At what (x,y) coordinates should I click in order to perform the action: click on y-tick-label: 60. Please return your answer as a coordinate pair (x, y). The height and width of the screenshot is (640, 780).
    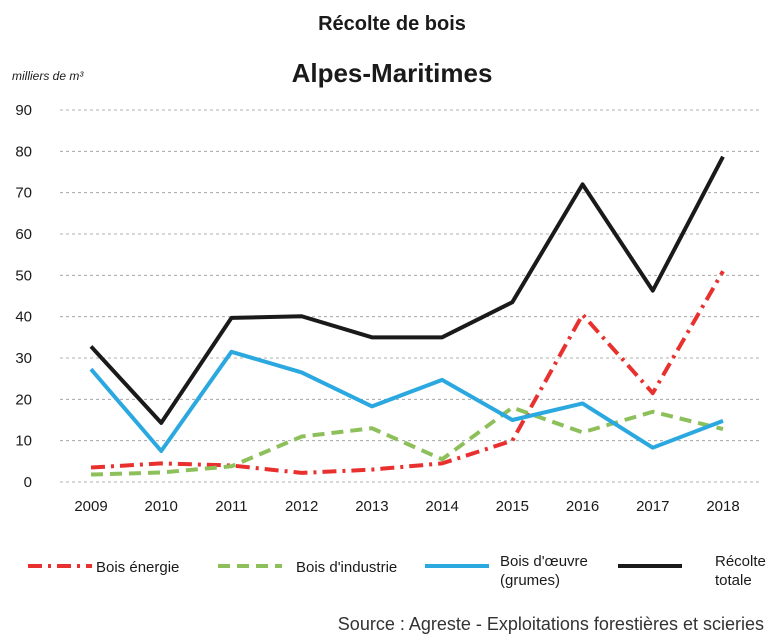
    Looking at the image, I should click on (23, 234).